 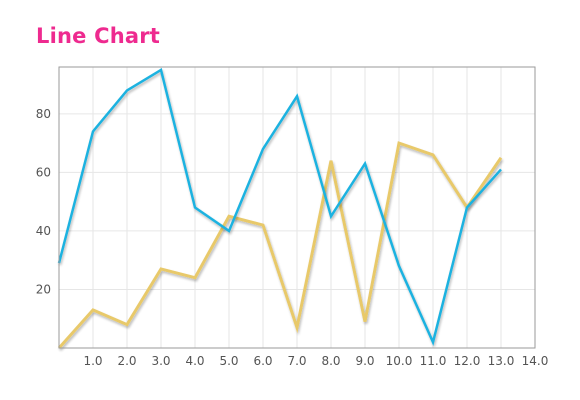 I want to click on x-tick-label: 3.0, so click(x=160, y=361).